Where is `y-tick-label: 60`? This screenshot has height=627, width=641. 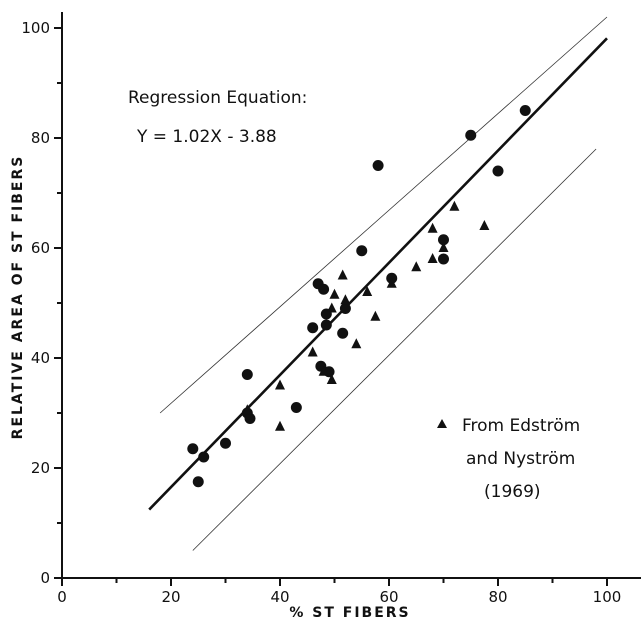 y-tick-label: 60 is located at coordinates (40, 248).